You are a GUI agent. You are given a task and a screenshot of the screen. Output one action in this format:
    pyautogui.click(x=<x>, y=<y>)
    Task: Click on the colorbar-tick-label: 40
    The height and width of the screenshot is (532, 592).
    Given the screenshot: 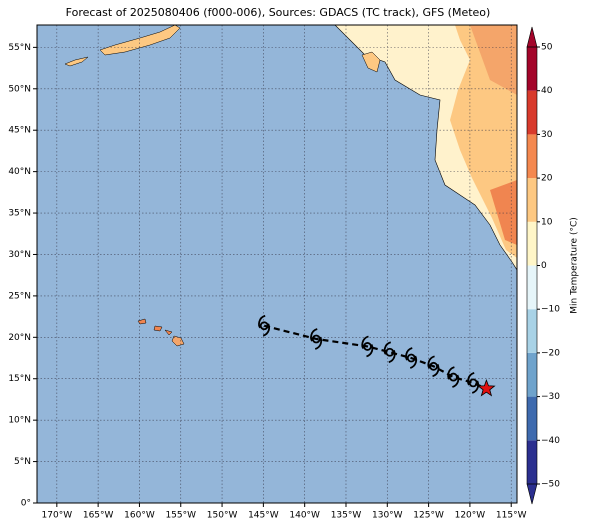 What is the action you would take?
    pyautogui.click(x=547, y=91)
    